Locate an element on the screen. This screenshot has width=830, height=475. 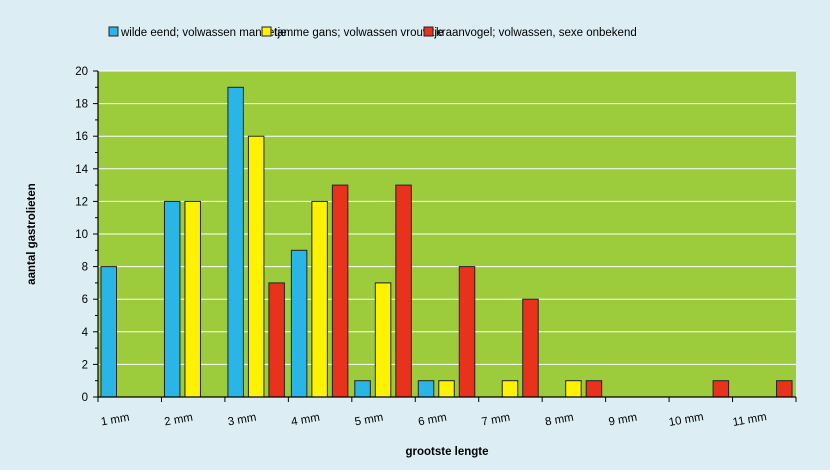
x-tick-label: 2 mm is located at coordinates (178, 420).